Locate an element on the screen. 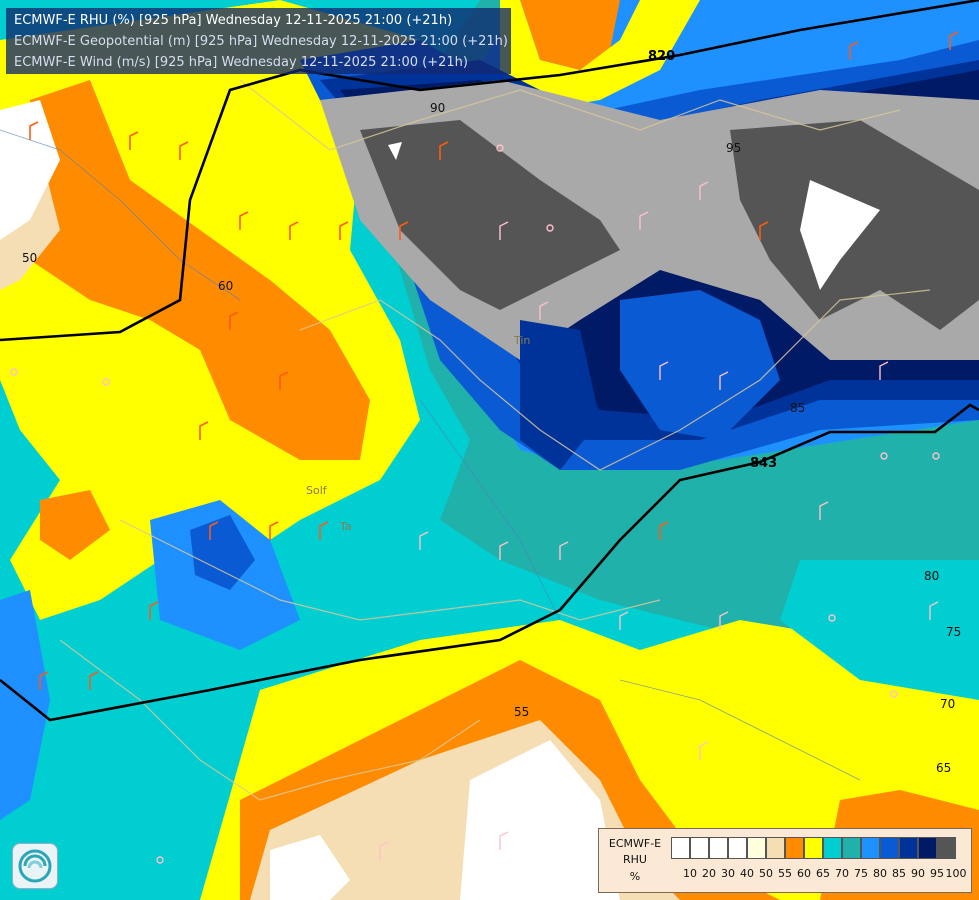 The width and height of the screenshot is (979, 900). legend-tick: 90 is located at coordinates (918, 873).